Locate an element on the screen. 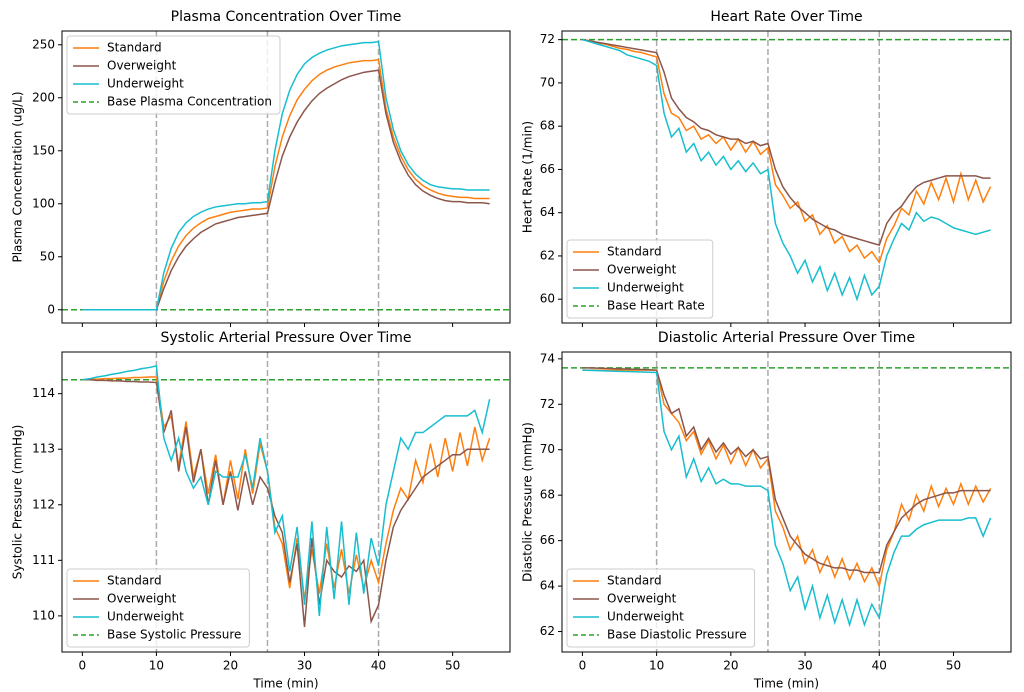  y-tick-label: 200 is located at coordinates (43, 97).